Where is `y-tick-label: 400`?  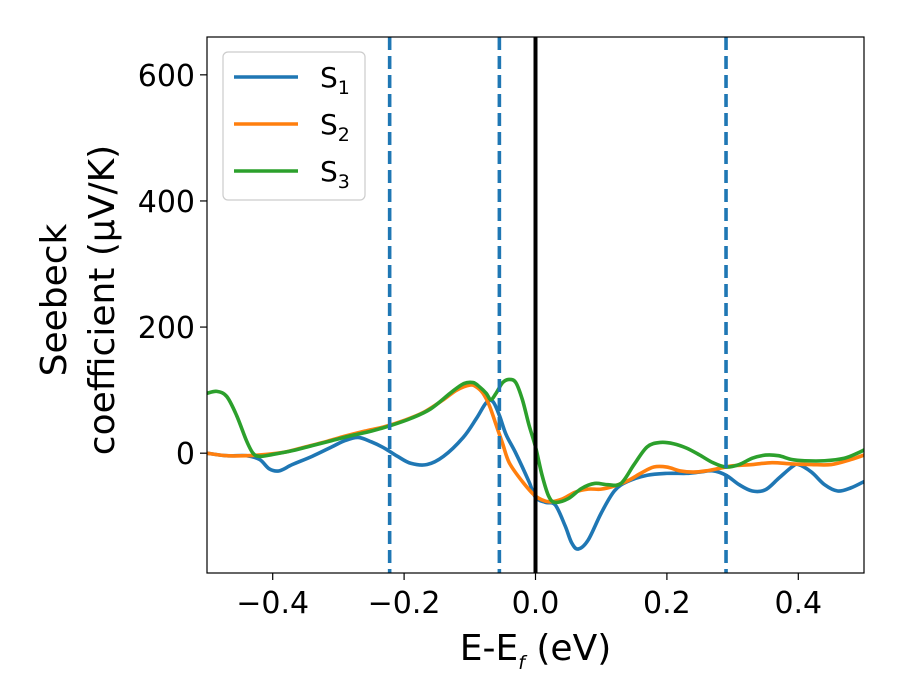
y-tick-label: 400 is located at coordinates (166, 202).